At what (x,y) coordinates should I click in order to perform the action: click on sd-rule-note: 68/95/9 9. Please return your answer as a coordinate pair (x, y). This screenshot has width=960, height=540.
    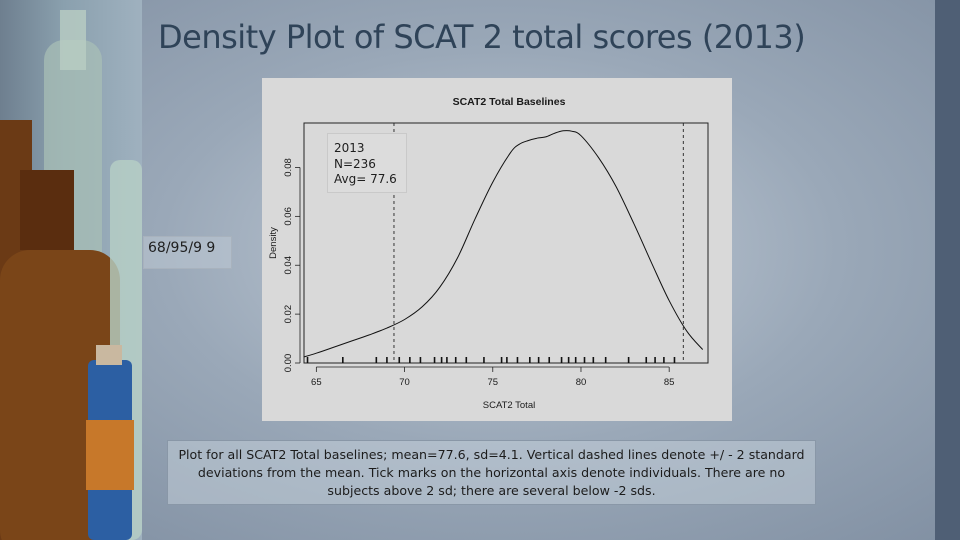
    Looking at the image, I should click on (187, 252).